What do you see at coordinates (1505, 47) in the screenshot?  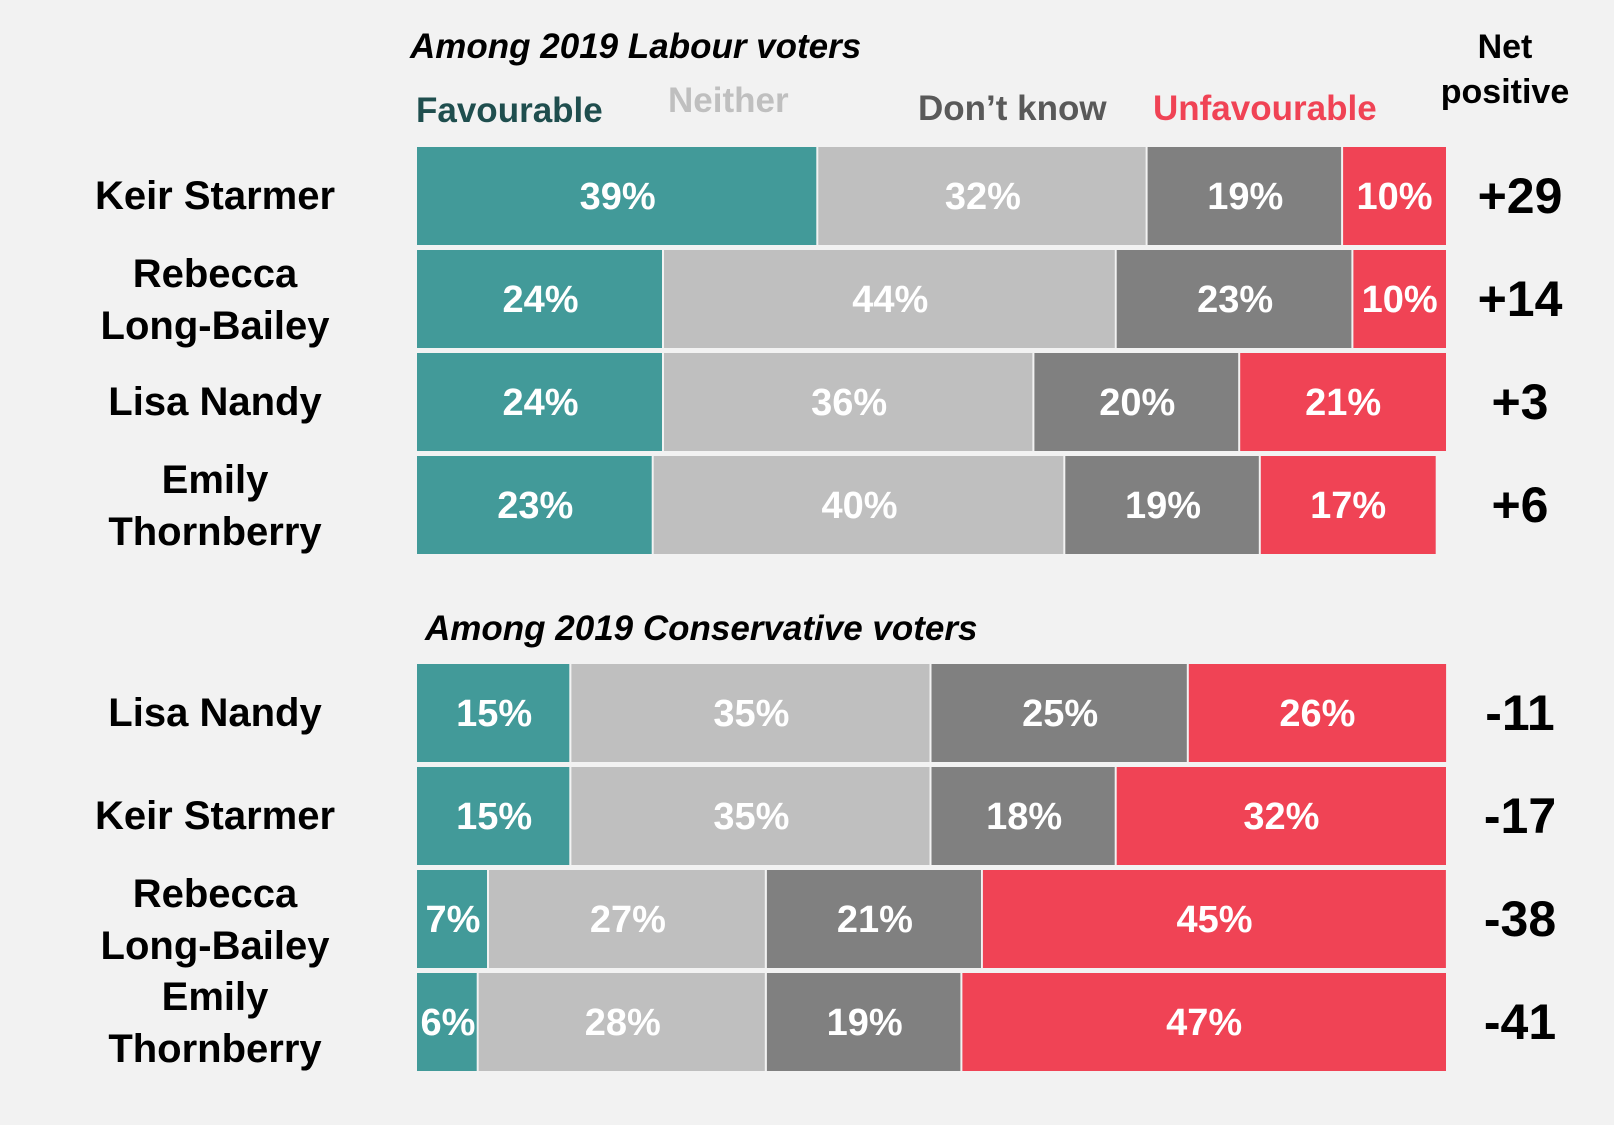 I see `net-positive-header-line1: Net` at bounding box center [1505, 47].